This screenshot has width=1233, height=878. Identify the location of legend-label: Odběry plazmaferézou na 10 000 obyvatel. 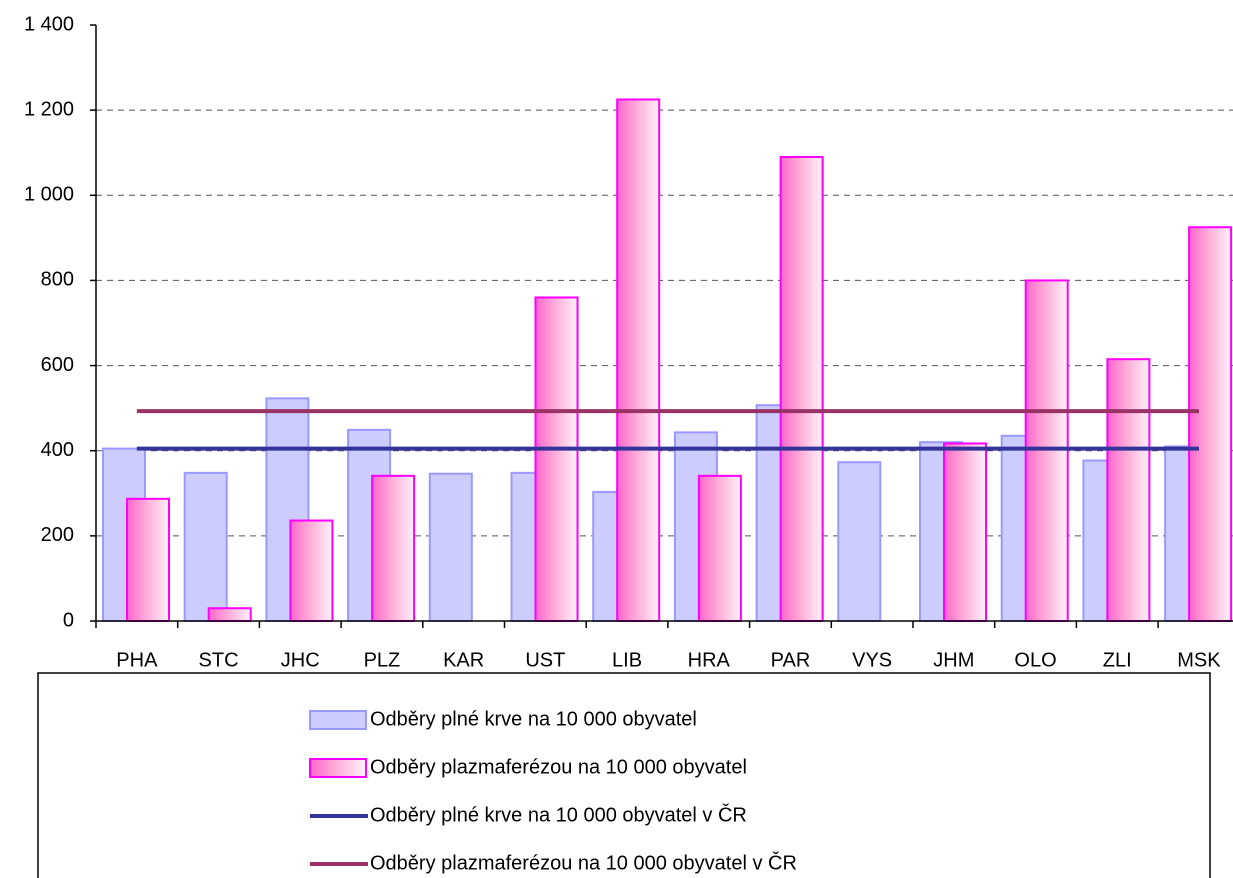
(558, 767).